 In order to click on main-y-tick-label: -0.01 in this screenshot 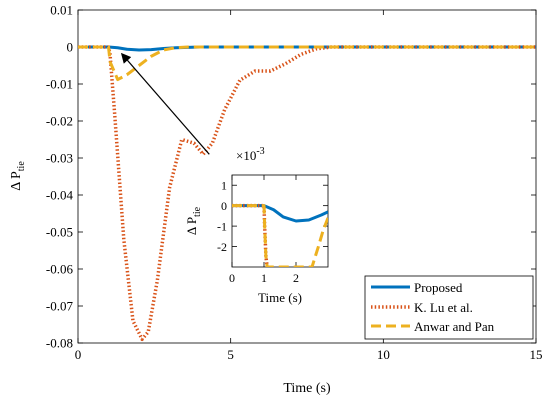, I will do `click(59, 84)`.